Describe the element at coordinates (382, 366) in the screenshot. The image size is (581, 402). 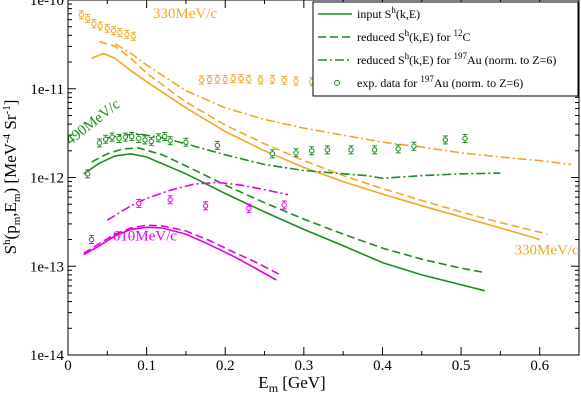
I see `x-tick-label: 0.4` at that location.